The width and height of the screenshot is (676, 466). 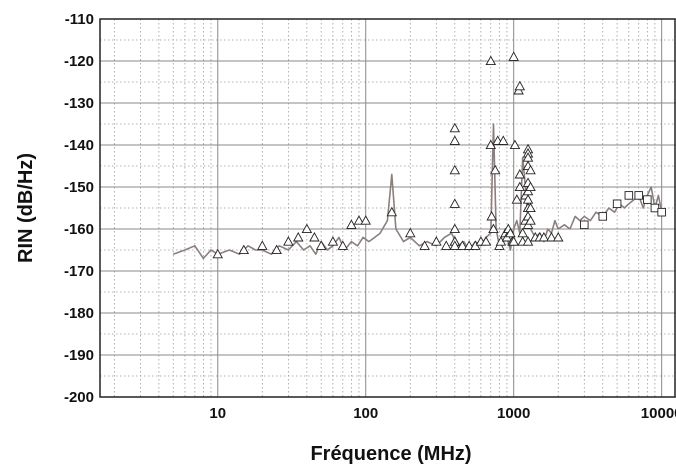 I want to click on y-tick-label: -120, so click(x=79, y=61).